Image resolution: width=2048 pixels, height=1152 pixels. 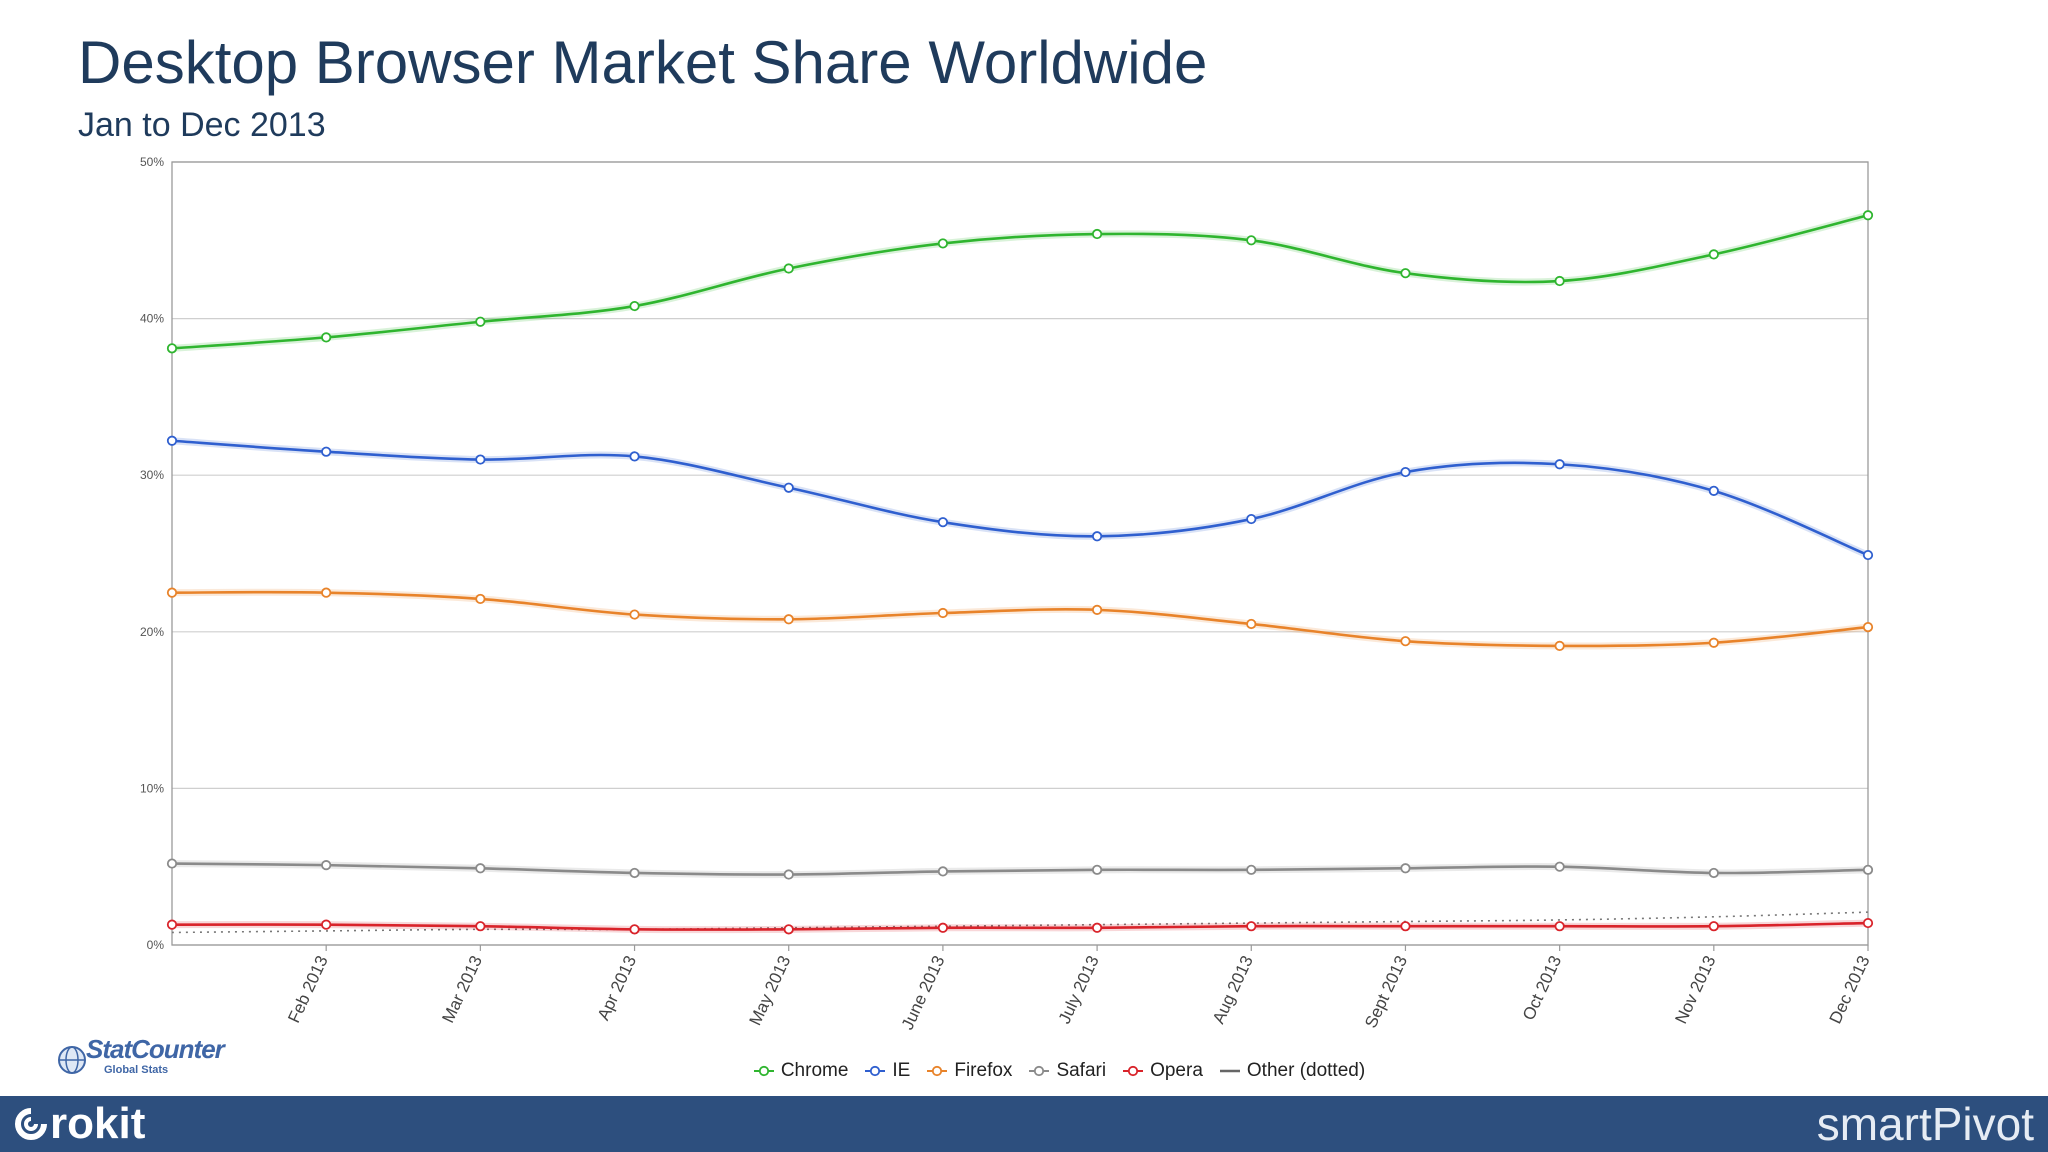 What do you see at coordinates (72, 1060) in the screenshot?
I see `globe-icon` at bounding box center [72, 1060].